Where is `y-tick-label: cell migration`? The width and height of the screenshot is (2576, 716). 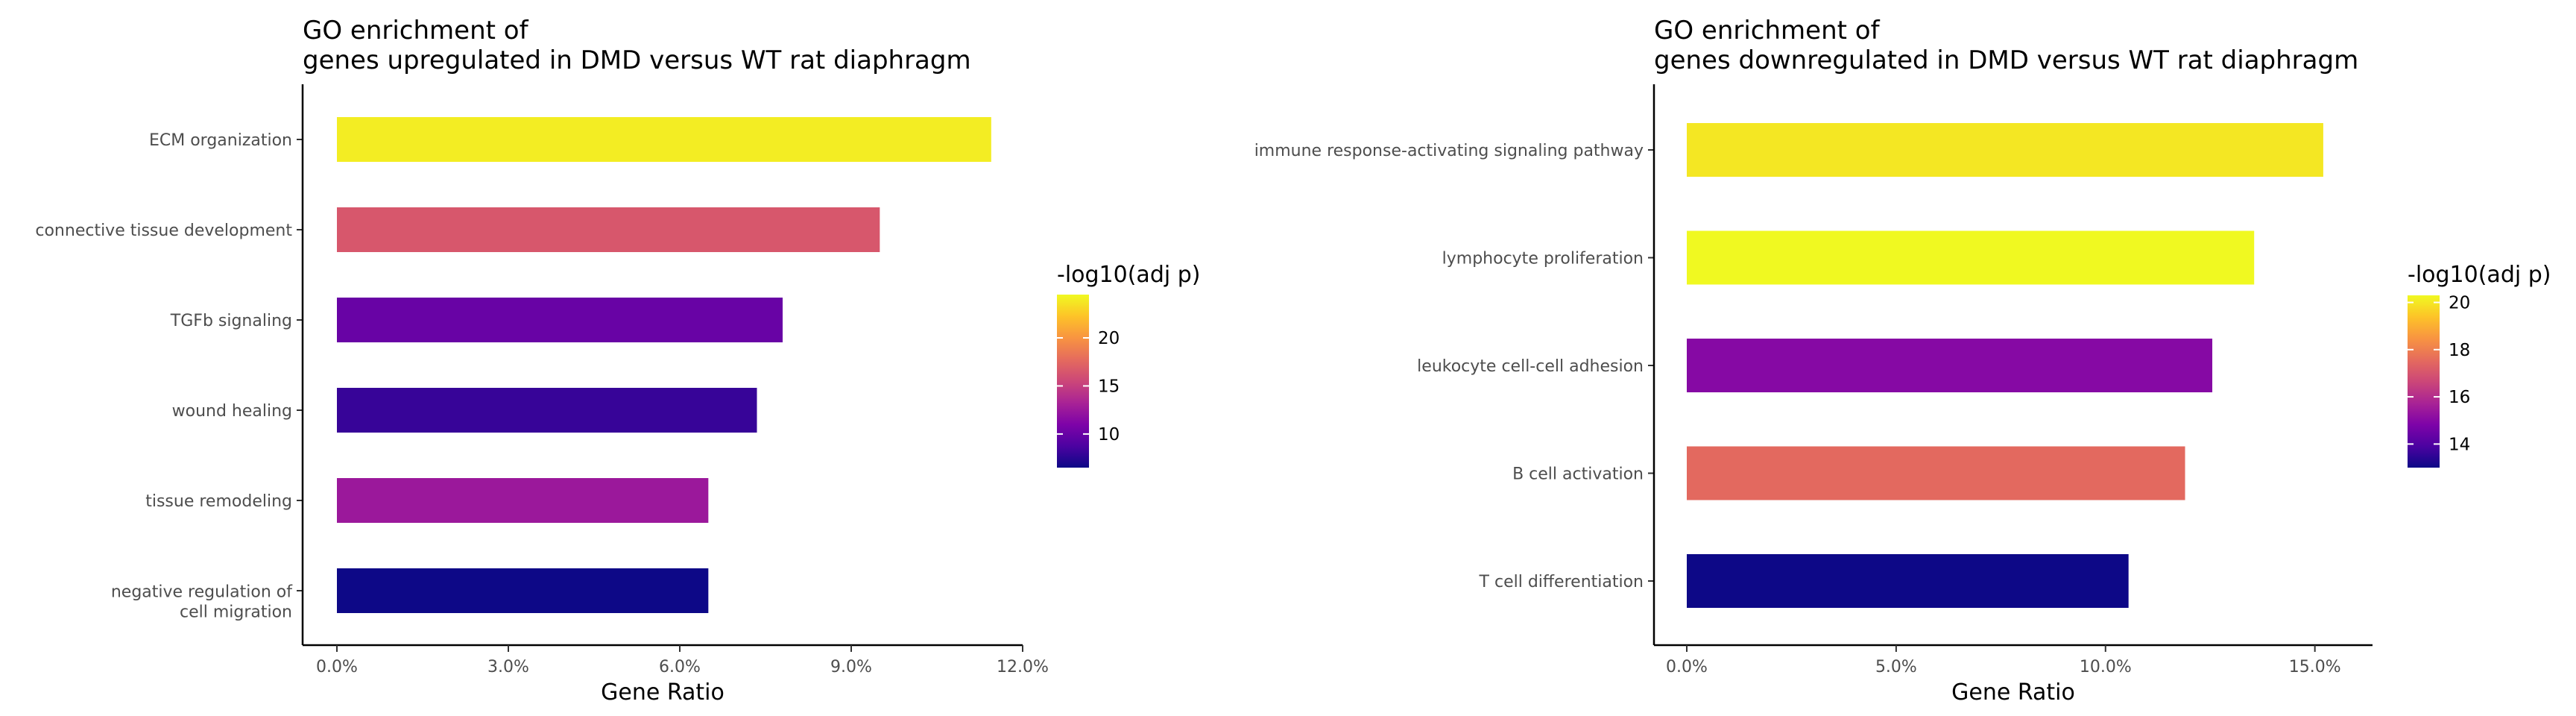 y-tick-label: cell migration is located at coordinates (236, 612).